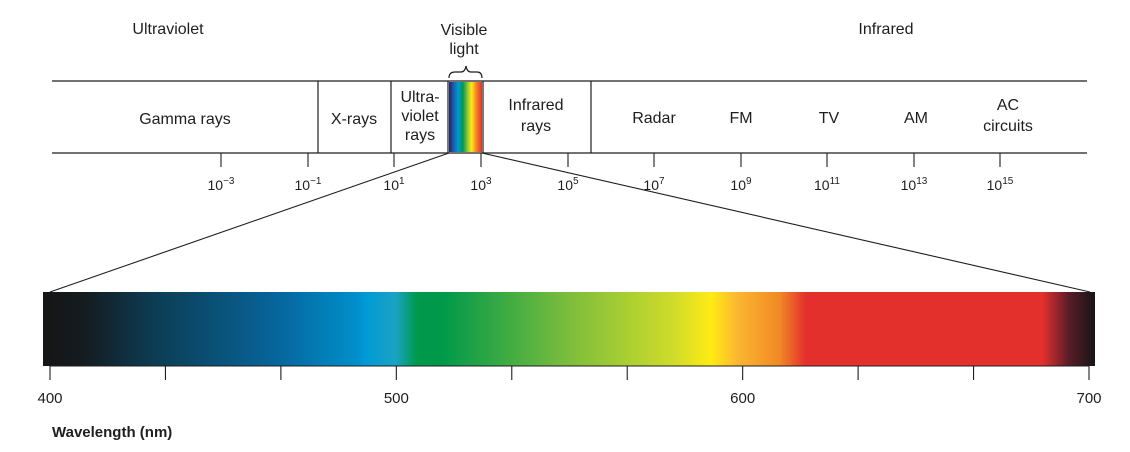  What do you see at coordinates (569, 398) in the screenshot?
I see `wavelength-axis-labels: 400 500 600 700` at bounding box center [569, 398].